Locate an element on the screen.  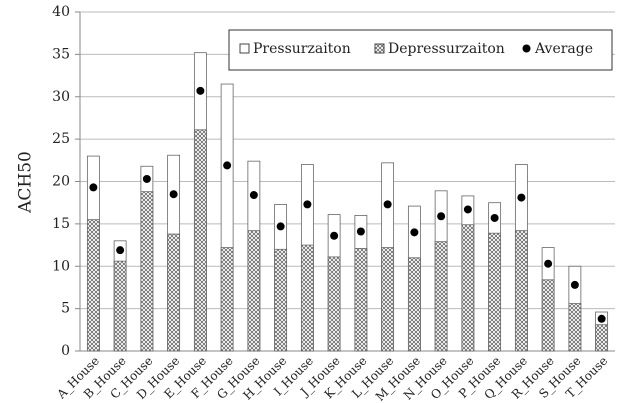
legend-label: Pressurzaiton is located at coordinates (302, 49).